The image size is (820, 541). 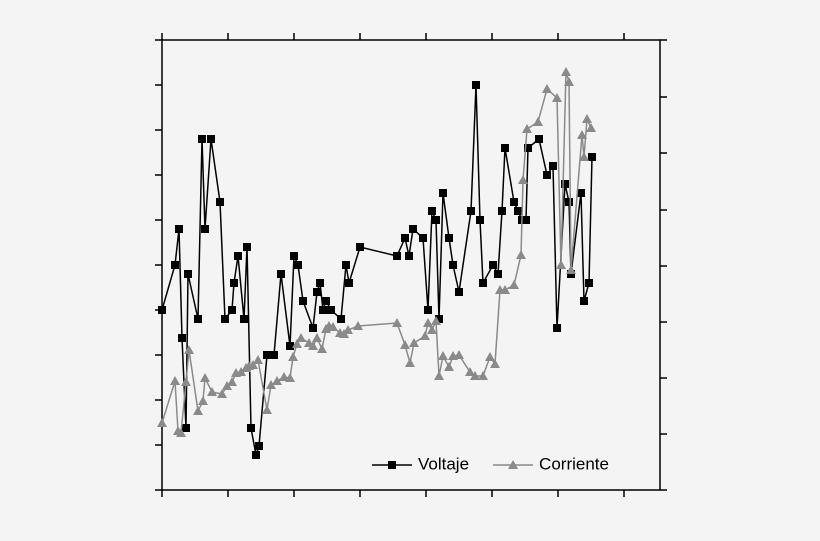 I want to click on legend-label: Corriente, so click(x=574, y=463).